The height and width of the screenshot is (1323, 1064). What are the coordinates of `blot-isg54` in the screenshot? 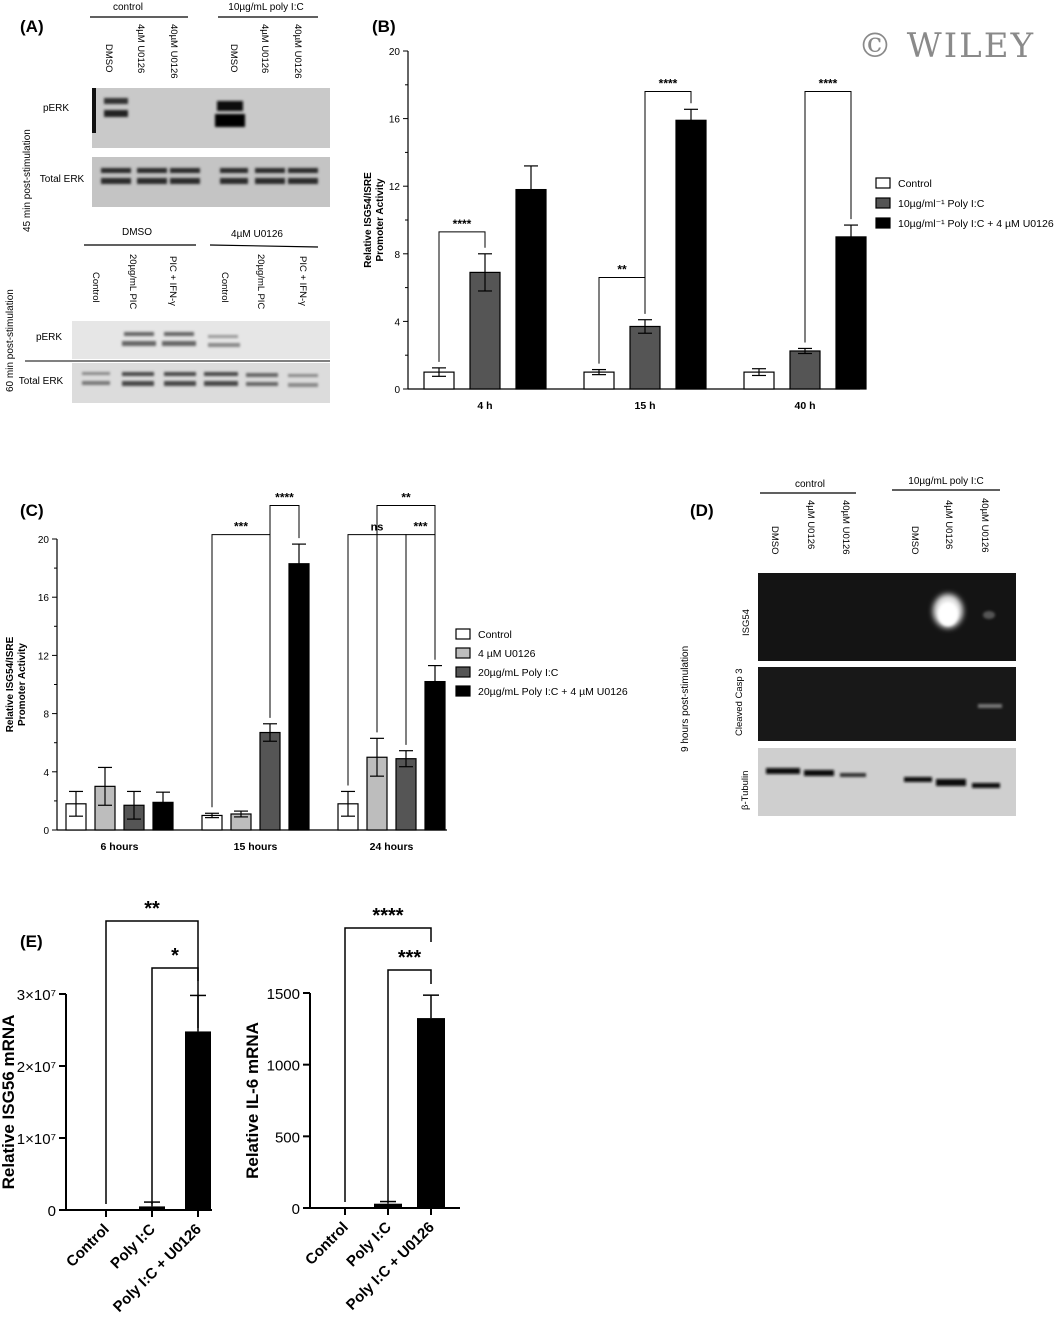 It's located at (887, 617).